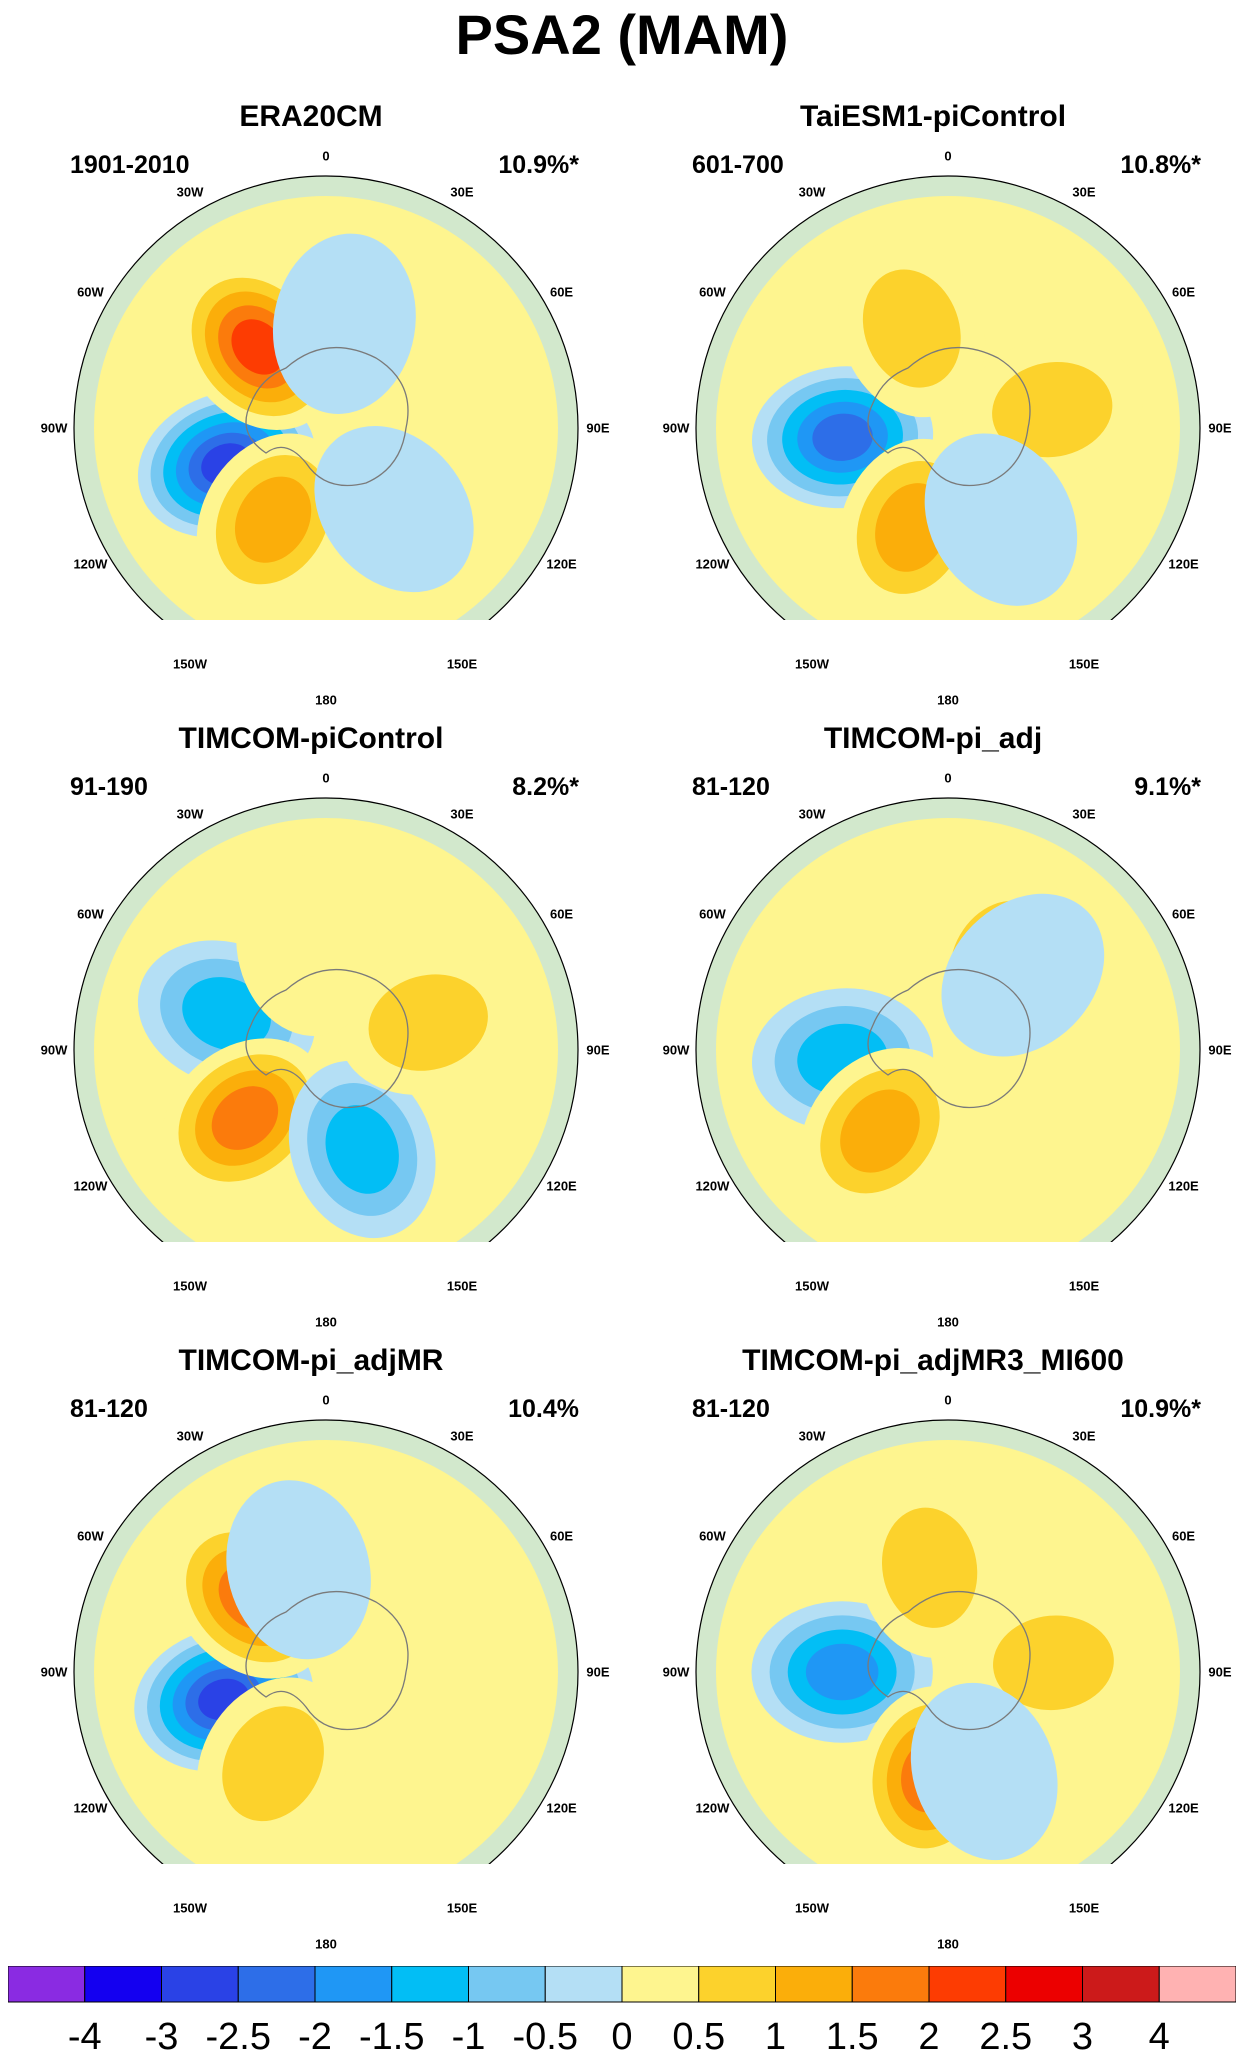 The height and width of the screenshot is (2059, 1244). I want to click on explained-variance: 10.9%*, so click(538, 165).